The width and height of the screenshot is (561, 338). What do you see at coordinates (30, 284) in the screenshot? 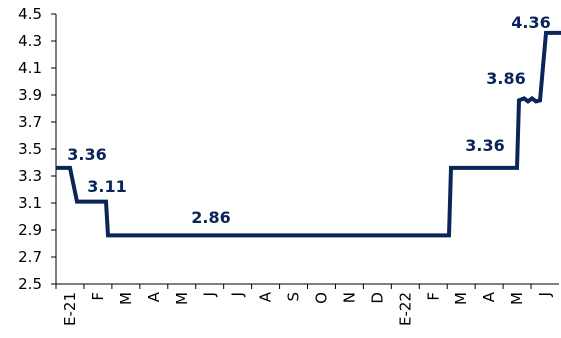
I see `y-tick-label: 2.5` at bounding box center [30, 284].